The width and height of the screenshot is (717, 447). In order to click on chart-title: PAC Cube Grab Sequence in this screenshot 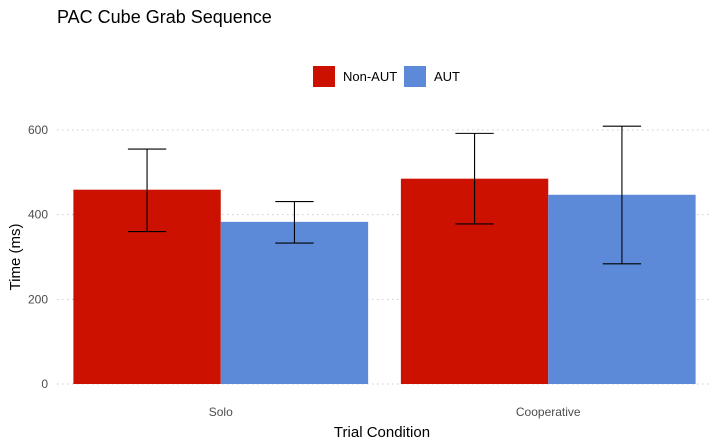, I will do `click(164, 17)`.